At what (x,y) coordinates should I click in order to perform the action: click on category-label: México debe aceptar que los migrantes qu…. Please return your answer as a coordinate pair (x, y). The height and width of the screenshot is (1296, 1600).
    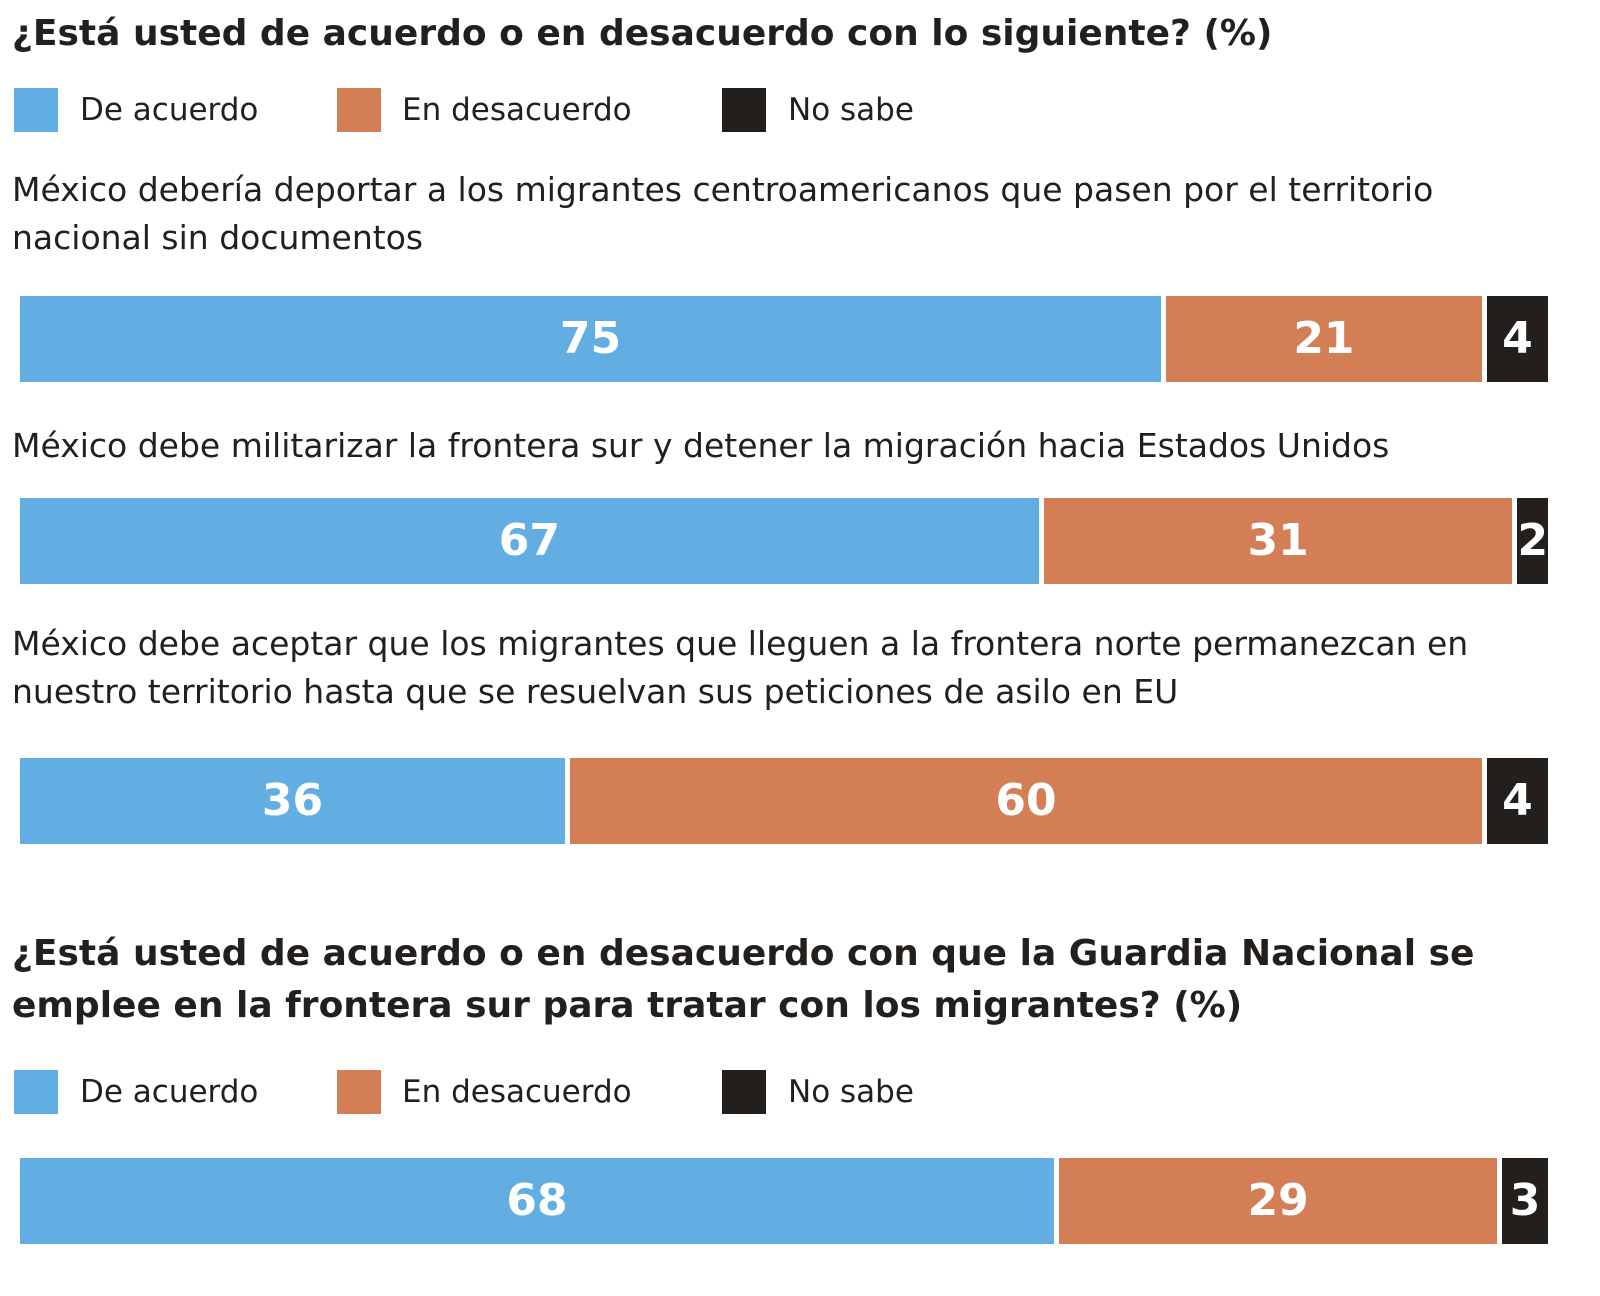
    Looking at the image, I should click on (740, 667).